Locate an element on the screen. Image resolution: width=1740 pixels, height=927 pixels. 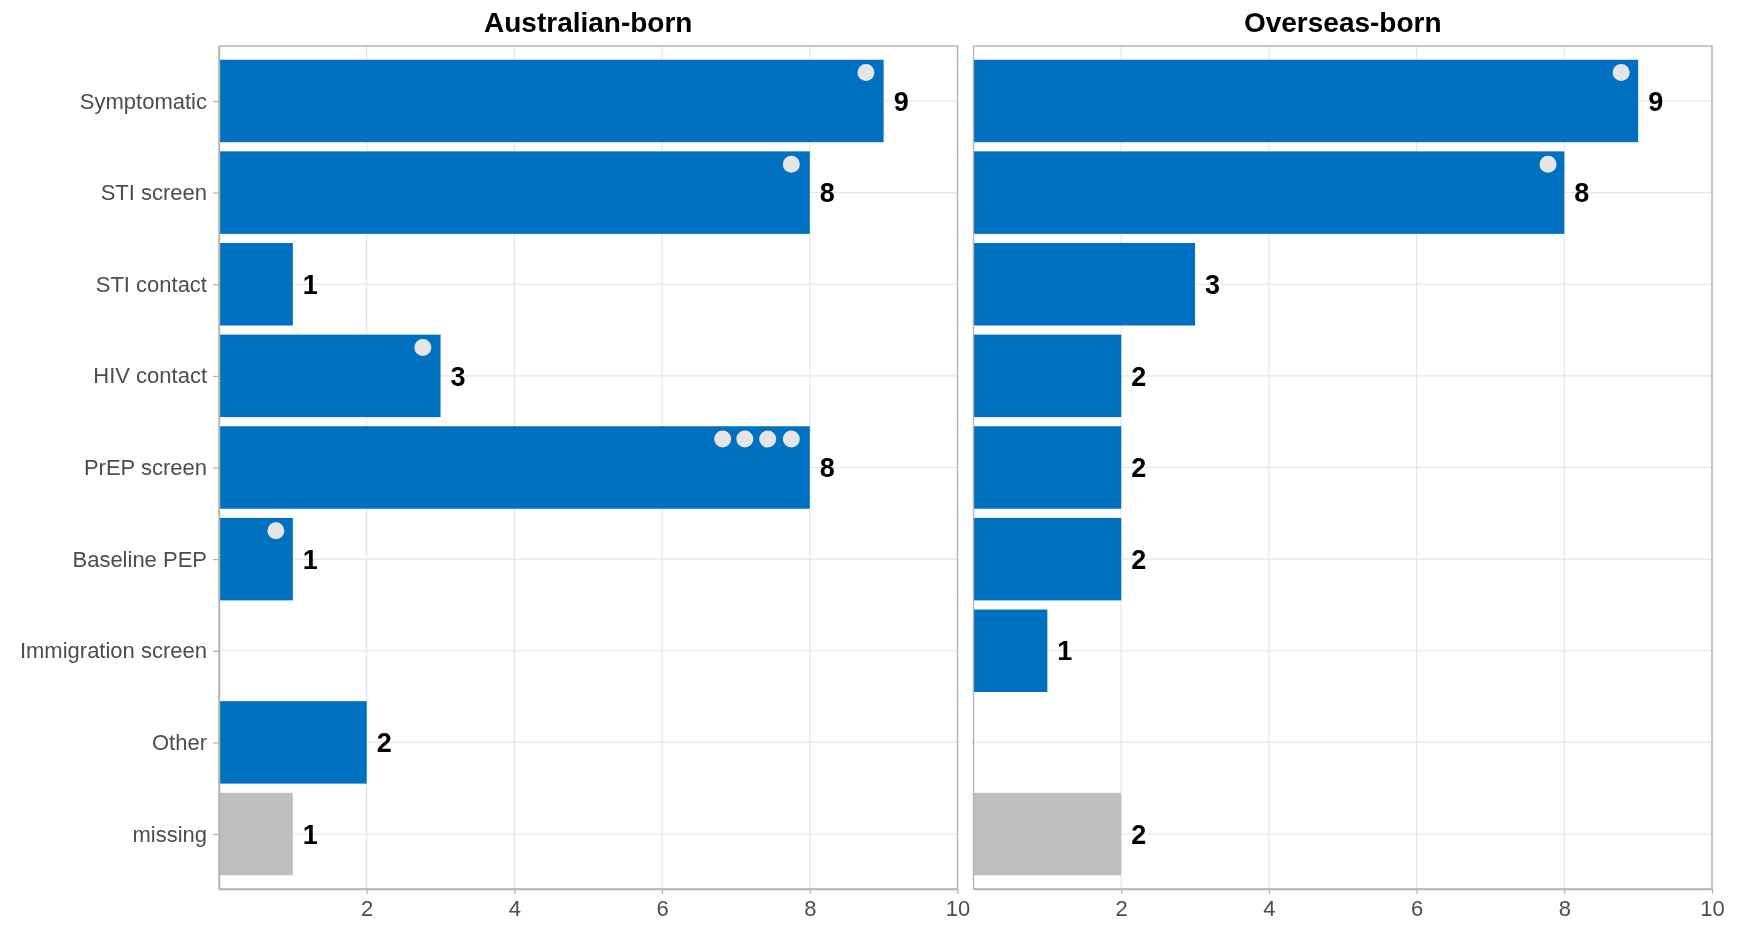
y-tick-label: Other is located at coordinates (179, 742).